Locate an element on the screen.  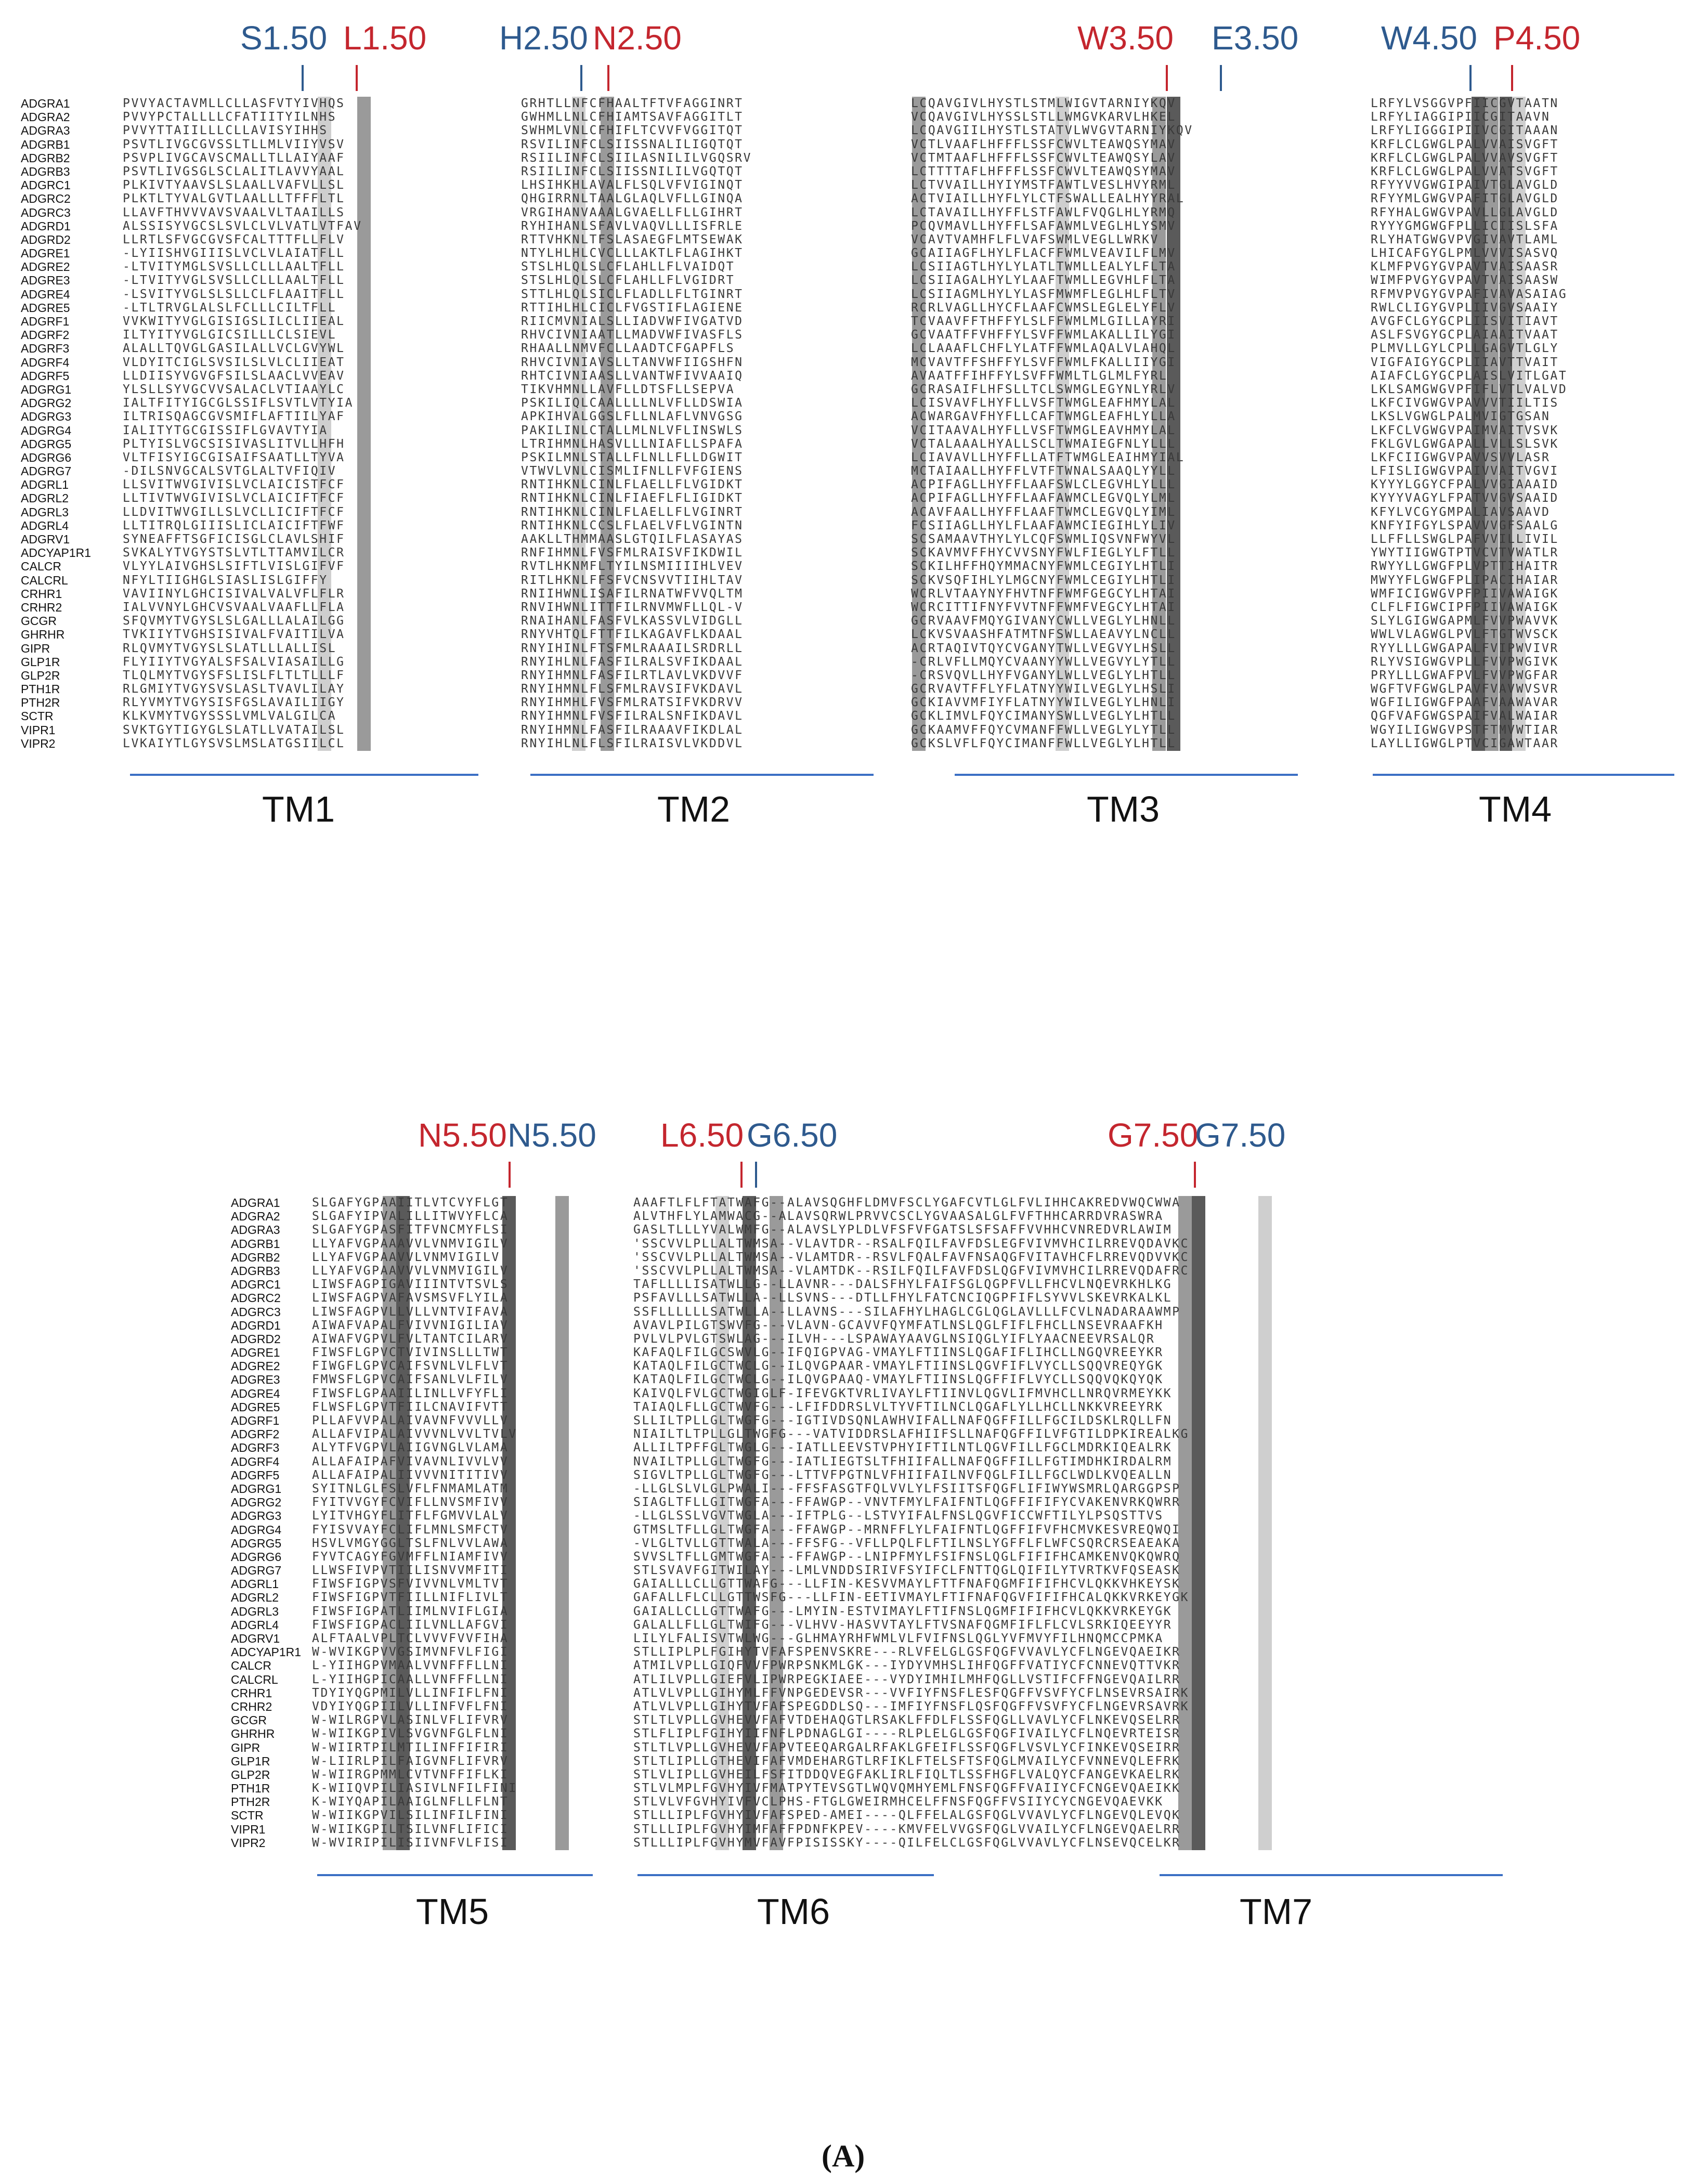
receptor-name: ADGRG2 is located at coordinates (46, 403).